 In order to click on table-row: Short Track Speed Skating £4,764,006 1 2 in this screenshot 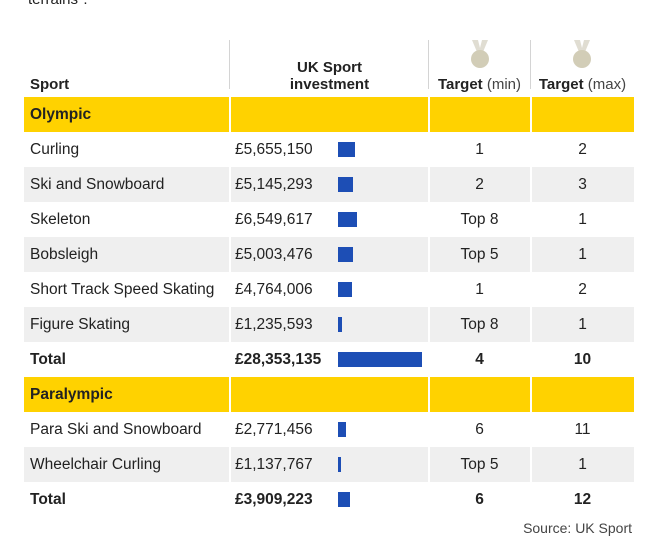, I will do `click(329, 289)`.